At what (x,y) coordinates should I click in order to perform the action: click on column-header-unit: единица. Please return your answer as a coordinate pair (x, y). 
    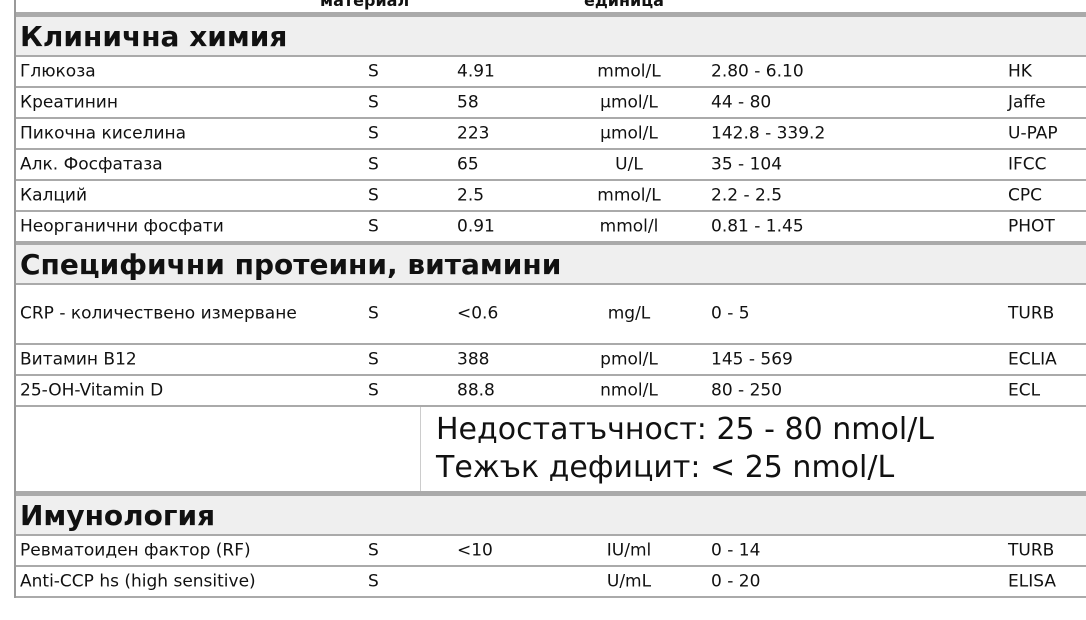
    Looking at the image, I should click on (624, 5).